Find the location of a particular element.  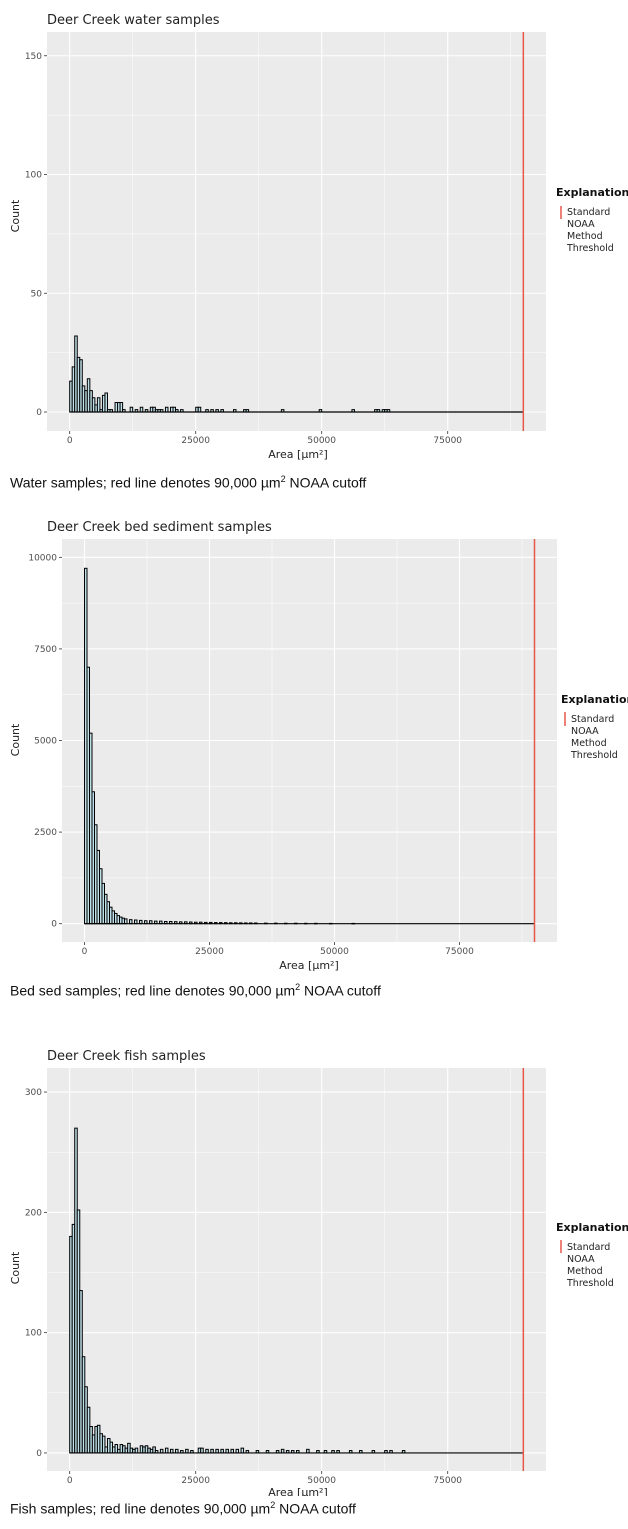

y-tick-label: 2500 is located at coordinates (45, 833).